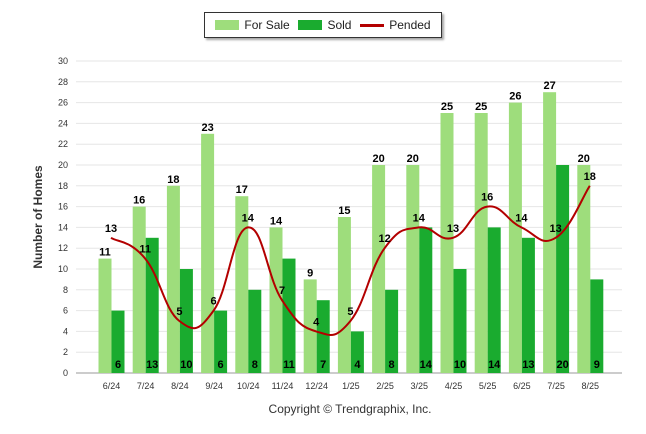 Image resolution: width=646 pixels, height=434 pixels. Describe the element at coordinates (324, 25) in the screenshot. I see `legend-item-sold: Sold` at that location.